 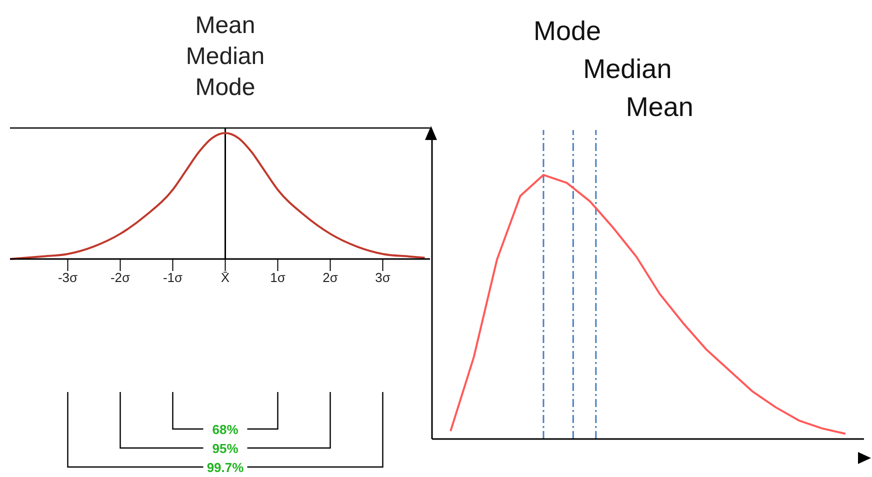 What do you see at coordinates (567, 31) in the screenshot?
I see `text: Mode` at bounding box center [567, 31].